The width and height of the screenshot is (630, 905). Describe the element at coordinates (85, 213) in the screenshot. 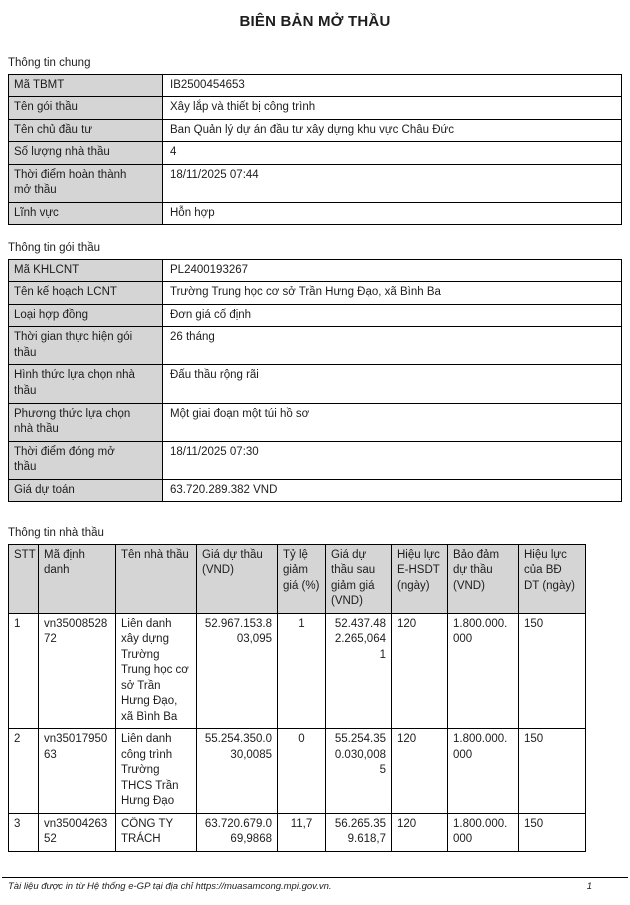

I see `row-label: Lĩnh vực` at that location.